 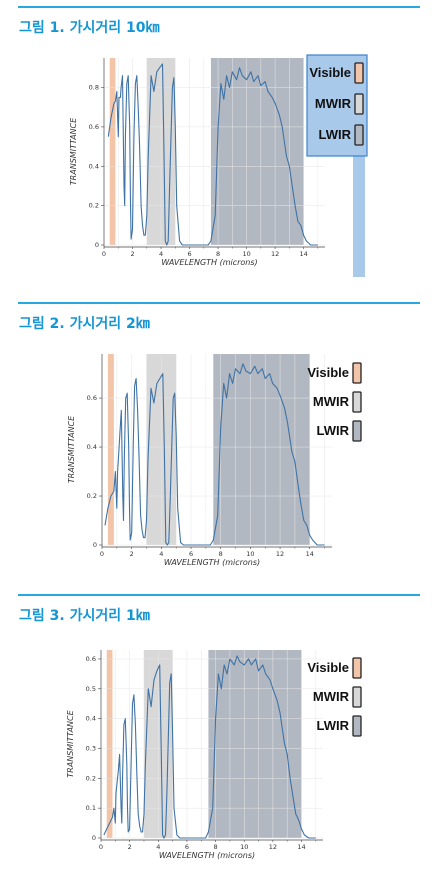 I want to click on y-tick-label: 0.5, so click(x=91, y=689).